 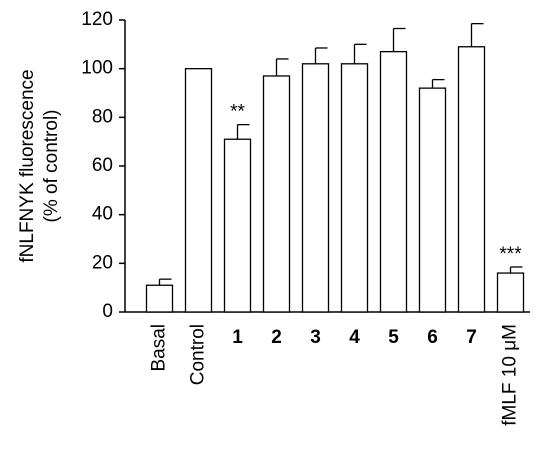 What do you see at coordinates (315, 337) in the screenshot?
I see `x-tick-label: 3` at bounding box center [315, 337].